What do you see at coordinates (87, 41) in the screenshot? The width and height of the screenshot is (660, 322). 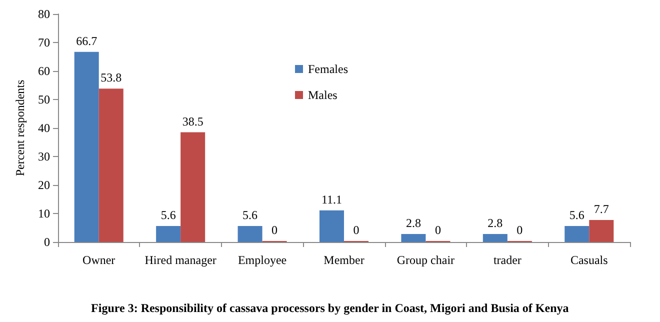 I see `data-label: 66.7` at bounding box center [87, 41].